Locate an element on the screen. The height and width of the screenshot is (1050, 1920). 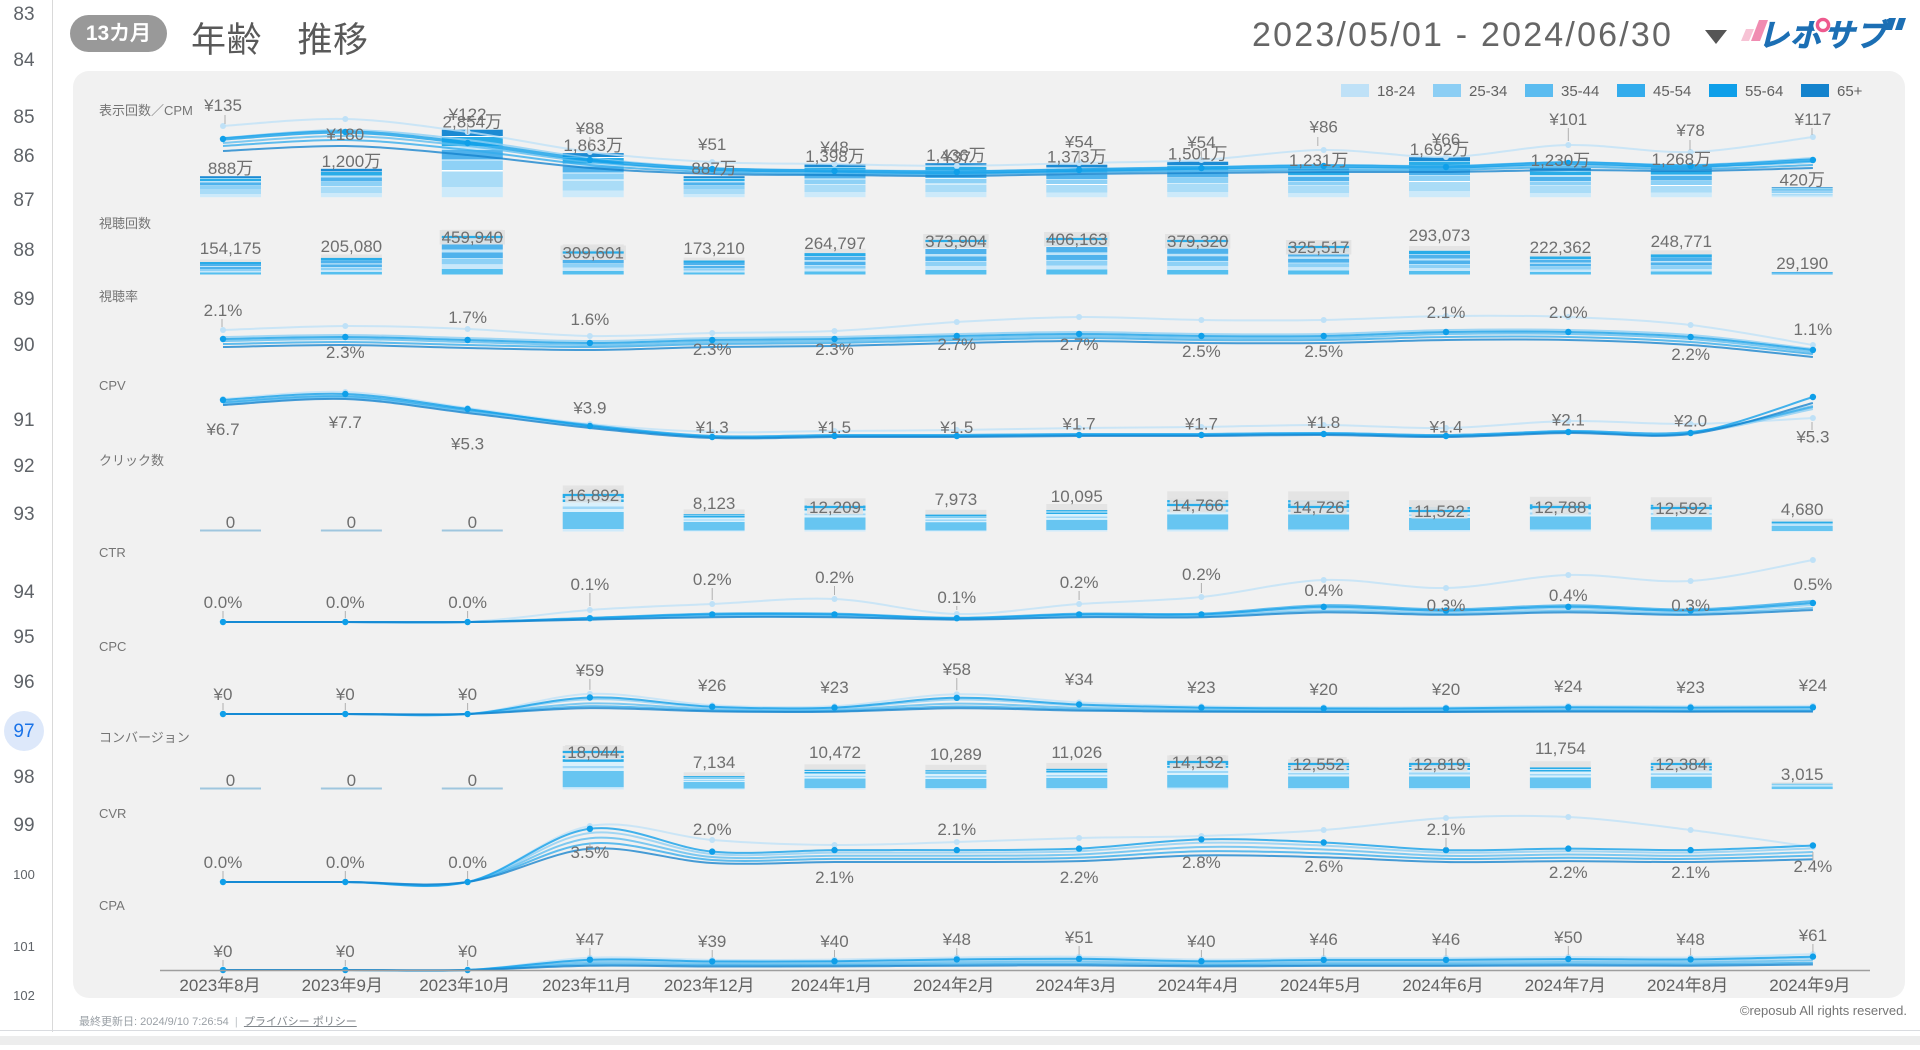
svg-text: ¥20 is located at coordinates (1323, 689).